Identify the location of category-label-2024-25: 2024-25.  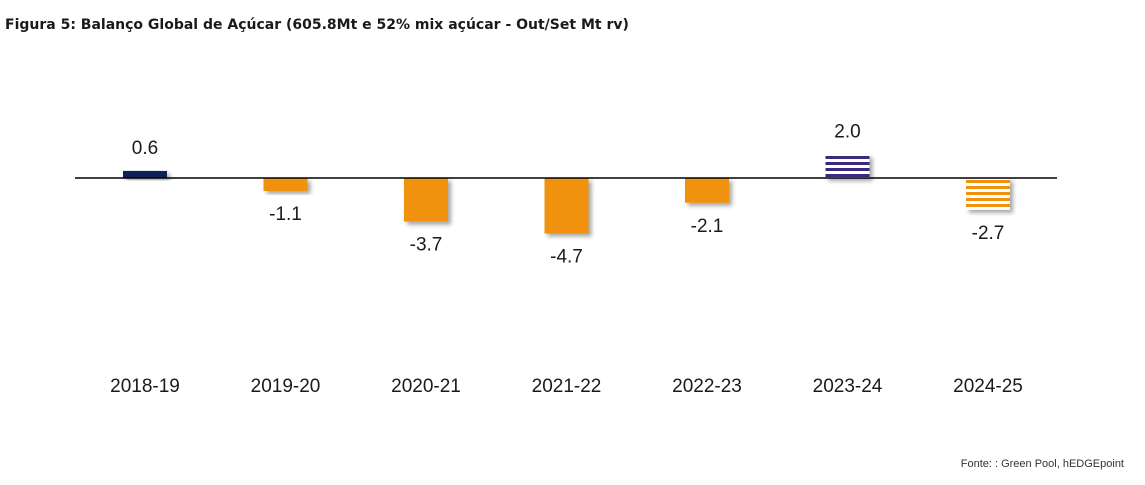
(988, 386).